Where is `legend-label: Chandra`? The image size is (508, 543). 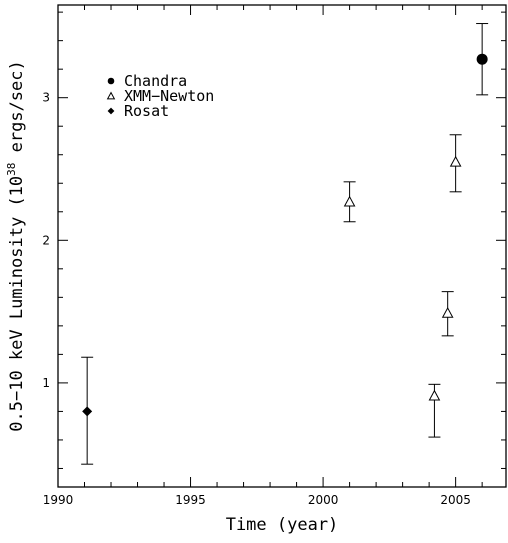 legend-label: Chandra is located at coordinates (155, 81).